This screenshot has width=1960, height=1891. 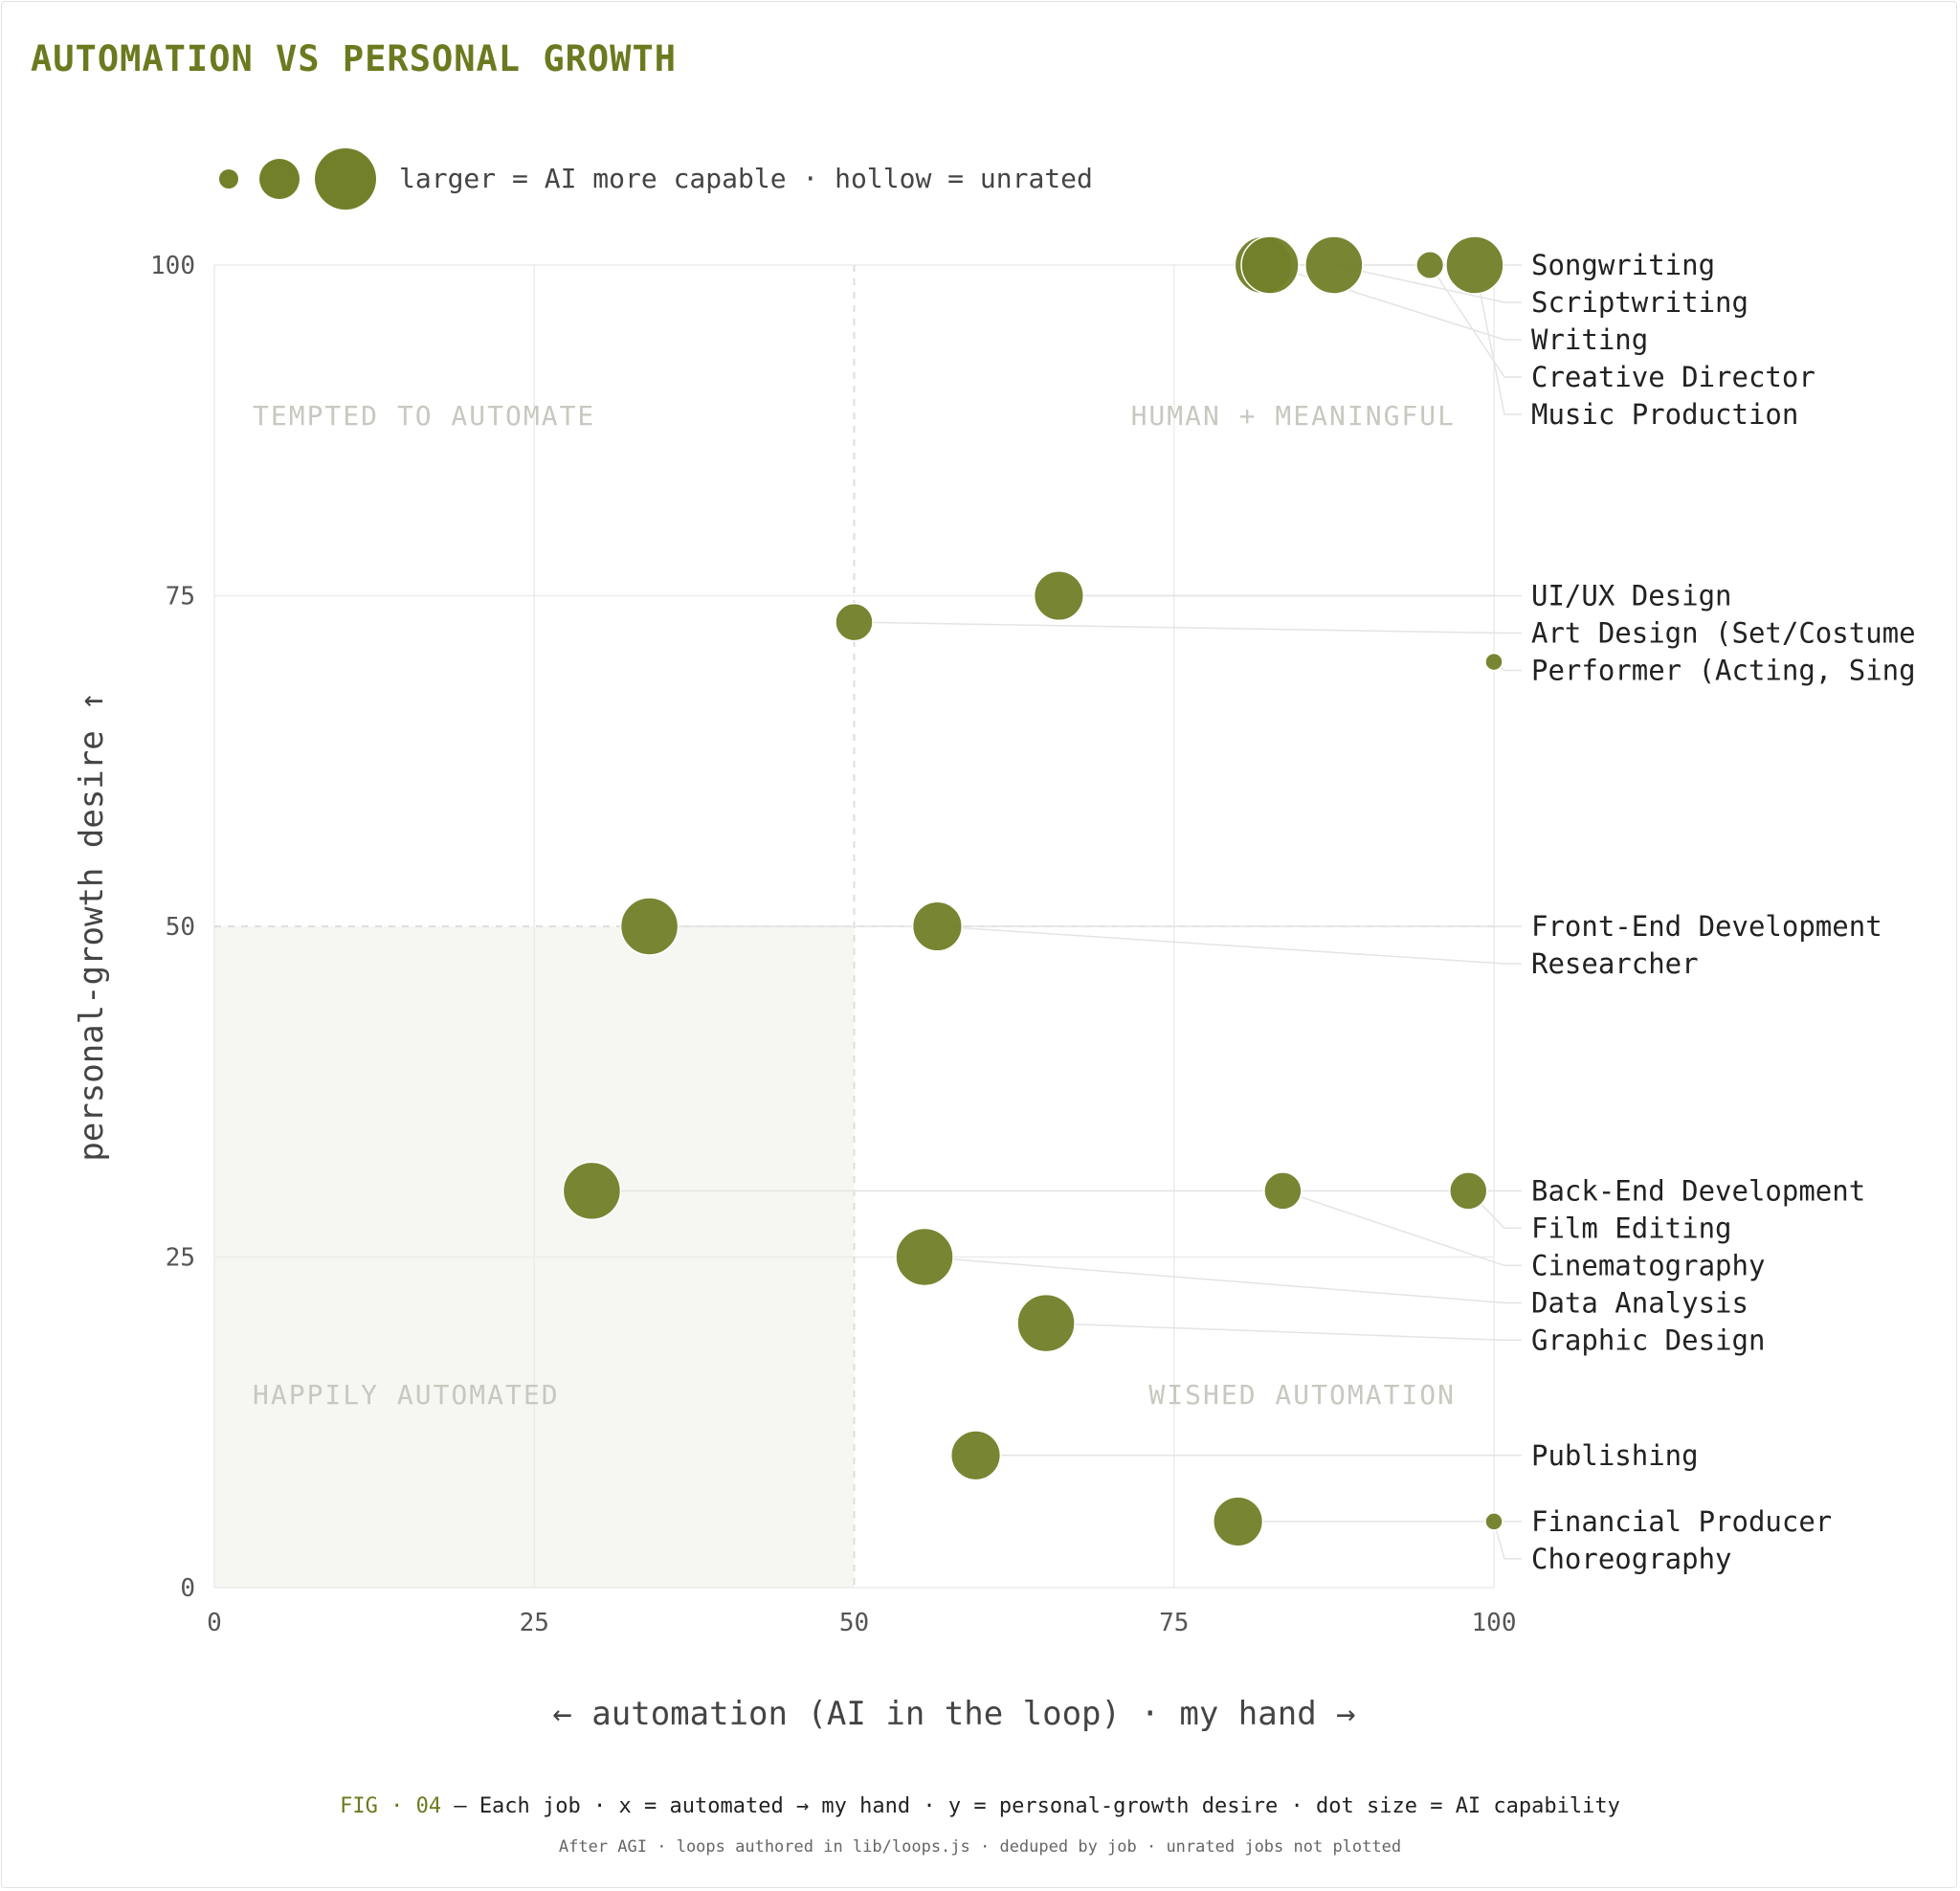 I want to click on y-axis-label: personal-growth desire ↑, so click(x=92, y=926).